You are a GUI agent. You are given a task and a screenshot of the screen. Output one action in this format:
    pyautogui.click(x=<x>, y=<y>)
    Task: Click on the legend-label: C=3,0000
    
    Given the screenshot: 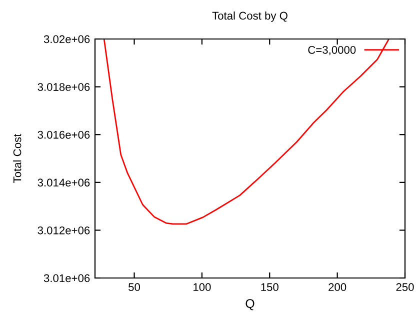 What is the action you would take?
    pyautogui.click(x=332, y=51)
    